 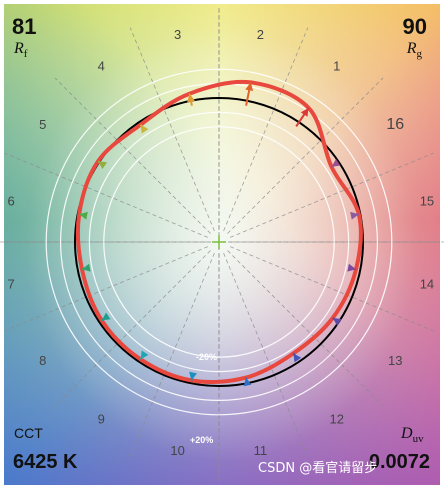 I want to click on ring-label-outer: +20%, so click(x=201, y=440).